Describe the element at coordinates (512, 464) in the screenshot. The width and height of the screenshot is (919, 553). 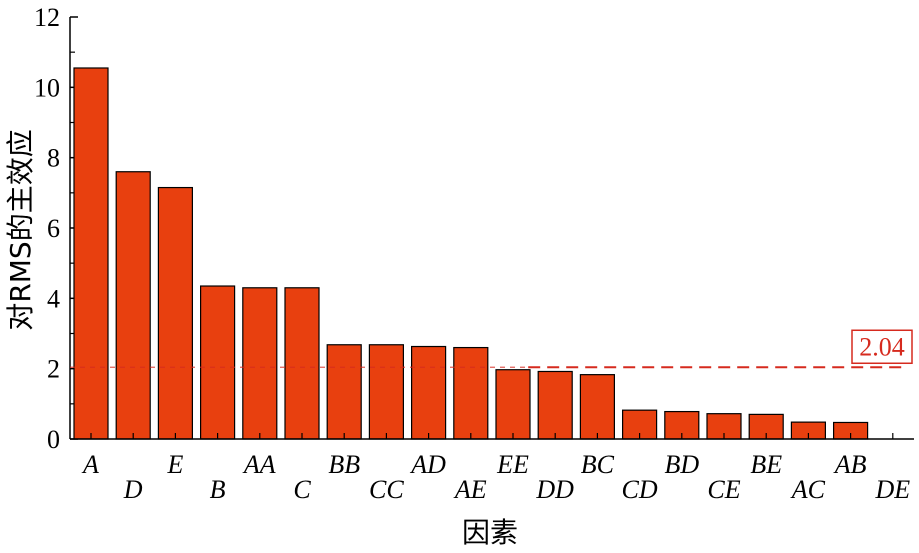
I see `x-tick-label: EE` at that location.